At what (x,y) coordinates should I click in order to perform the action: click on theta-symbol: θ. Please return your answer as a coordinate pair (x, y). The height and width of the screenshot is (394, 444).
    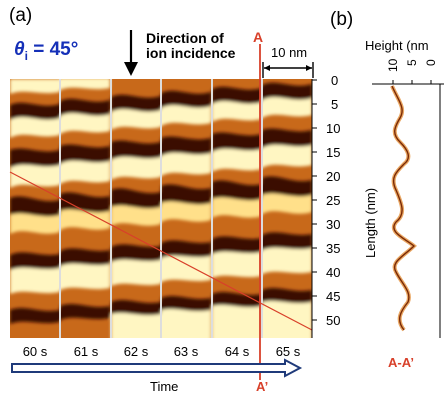
    Looking at the image, I should click on (19, 49).